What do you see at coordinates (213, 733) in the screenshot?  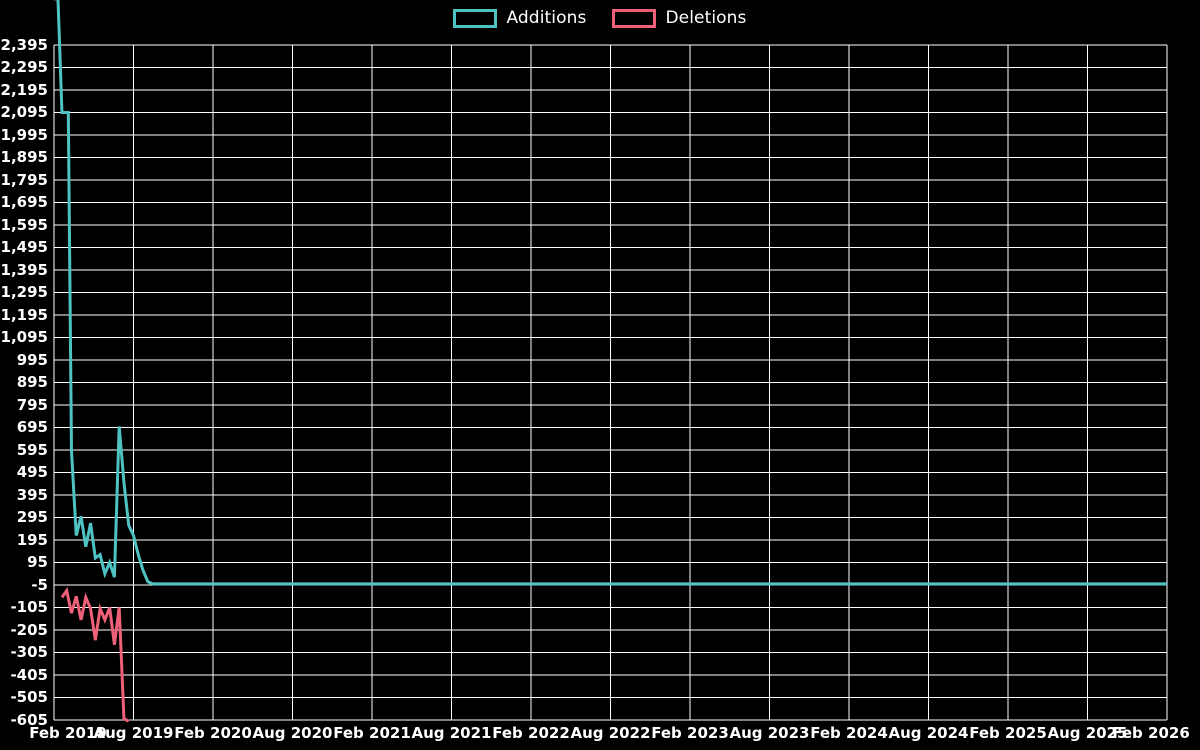 I see `x-axis-tick-label: Feb 2020` at bounding box center [213, 733].